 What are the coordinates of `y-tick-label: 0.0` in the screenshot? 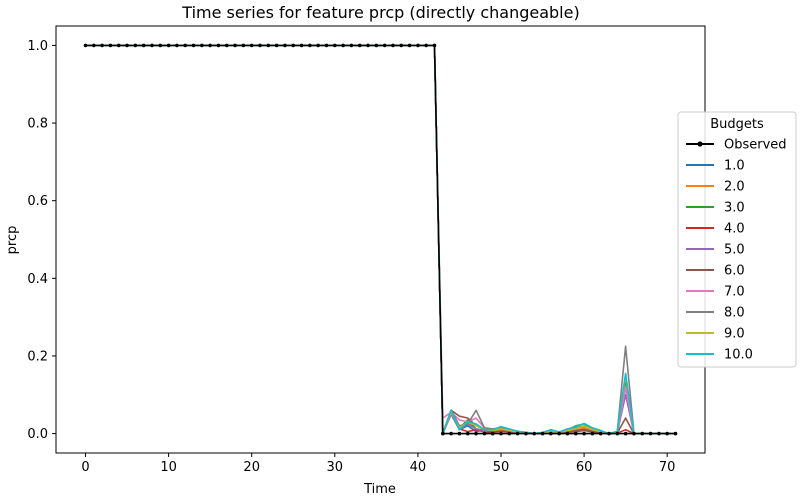 It's located at (37, 434).